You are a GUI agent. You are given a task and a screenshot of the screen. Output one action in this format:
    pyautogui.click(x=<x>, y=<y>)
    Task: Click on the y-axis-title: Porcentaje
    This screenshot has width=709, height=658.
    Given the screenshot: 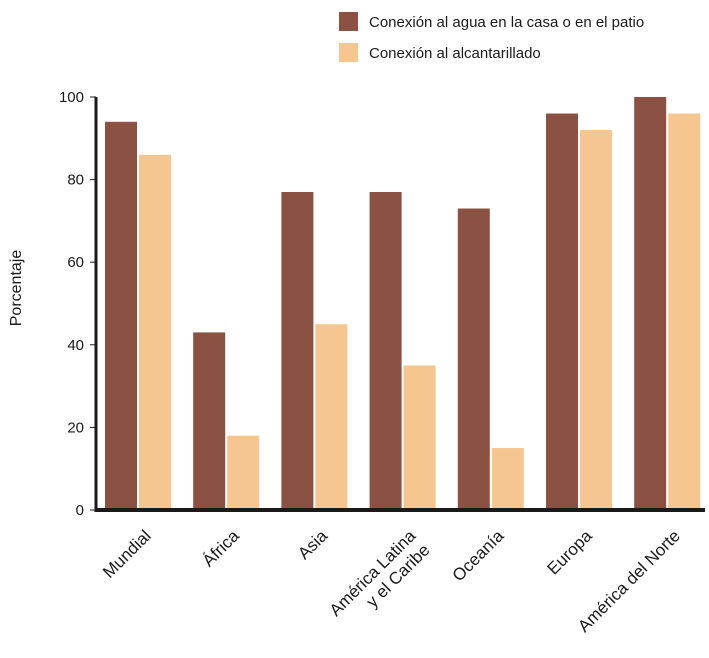 What is the action you would take?
    pyautogui.click(x=16, y=288)
    